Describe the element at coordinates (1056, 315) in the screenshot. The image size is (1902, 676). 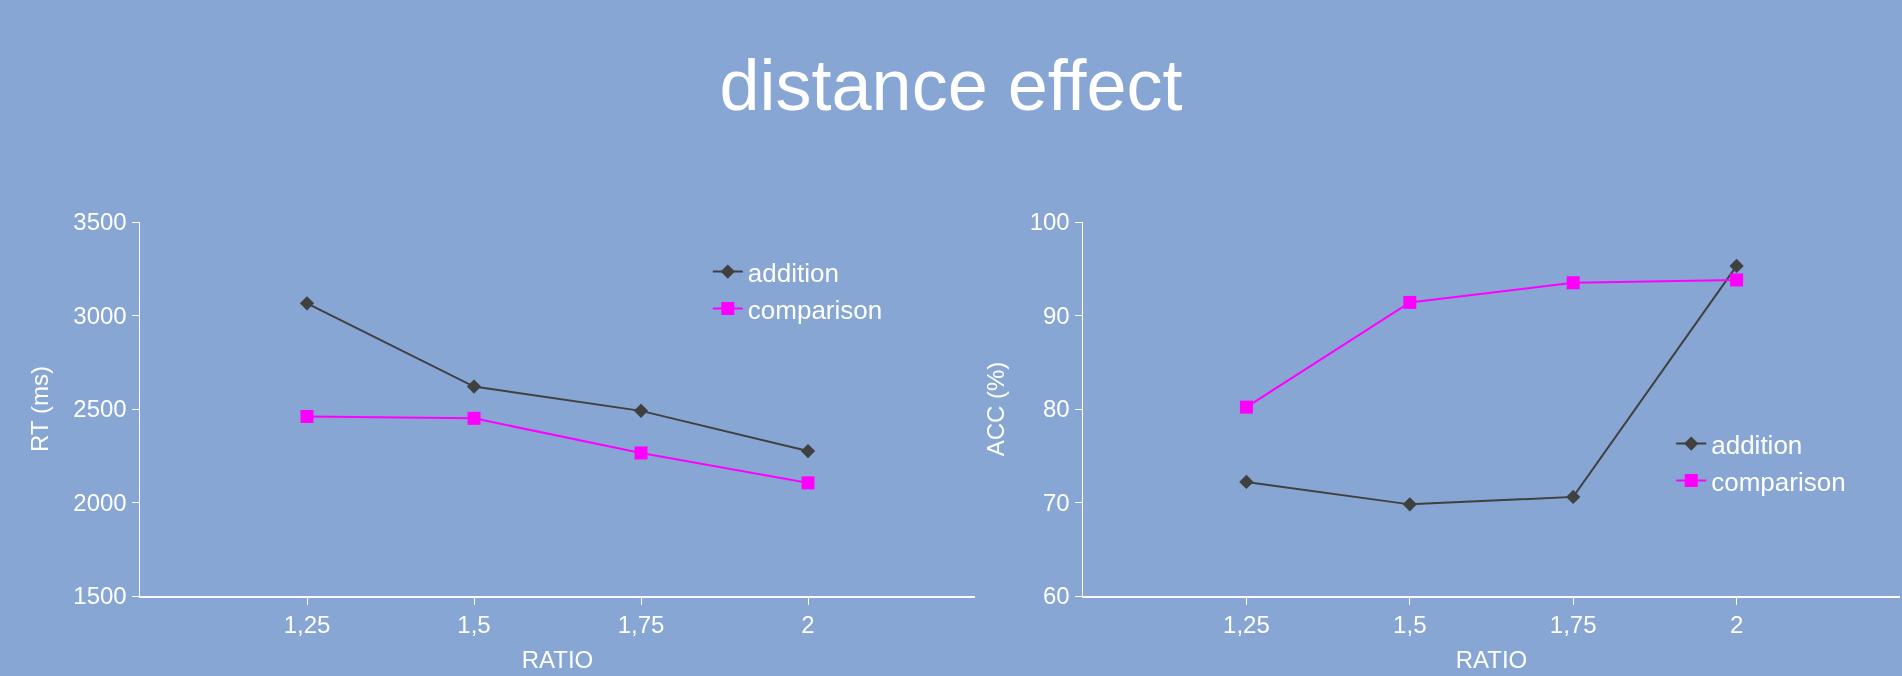
I see `y-tick-label: 90` at that location.